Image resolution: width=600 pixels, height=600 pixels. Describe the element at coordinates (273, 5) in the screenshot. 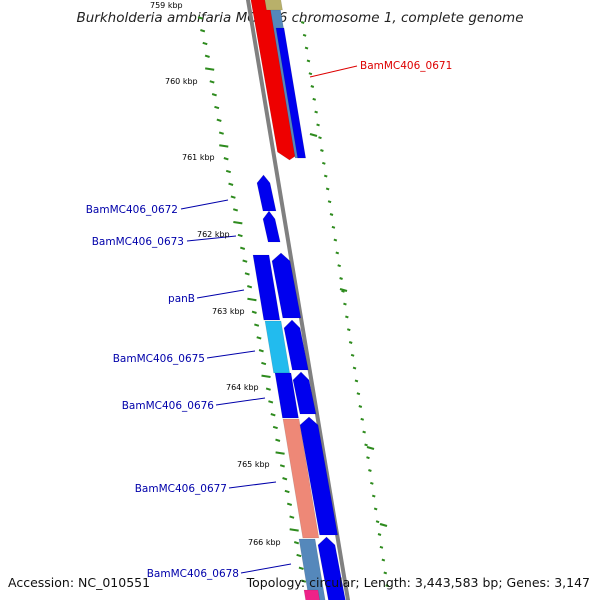

I see `gene-olive-segment` at that location.